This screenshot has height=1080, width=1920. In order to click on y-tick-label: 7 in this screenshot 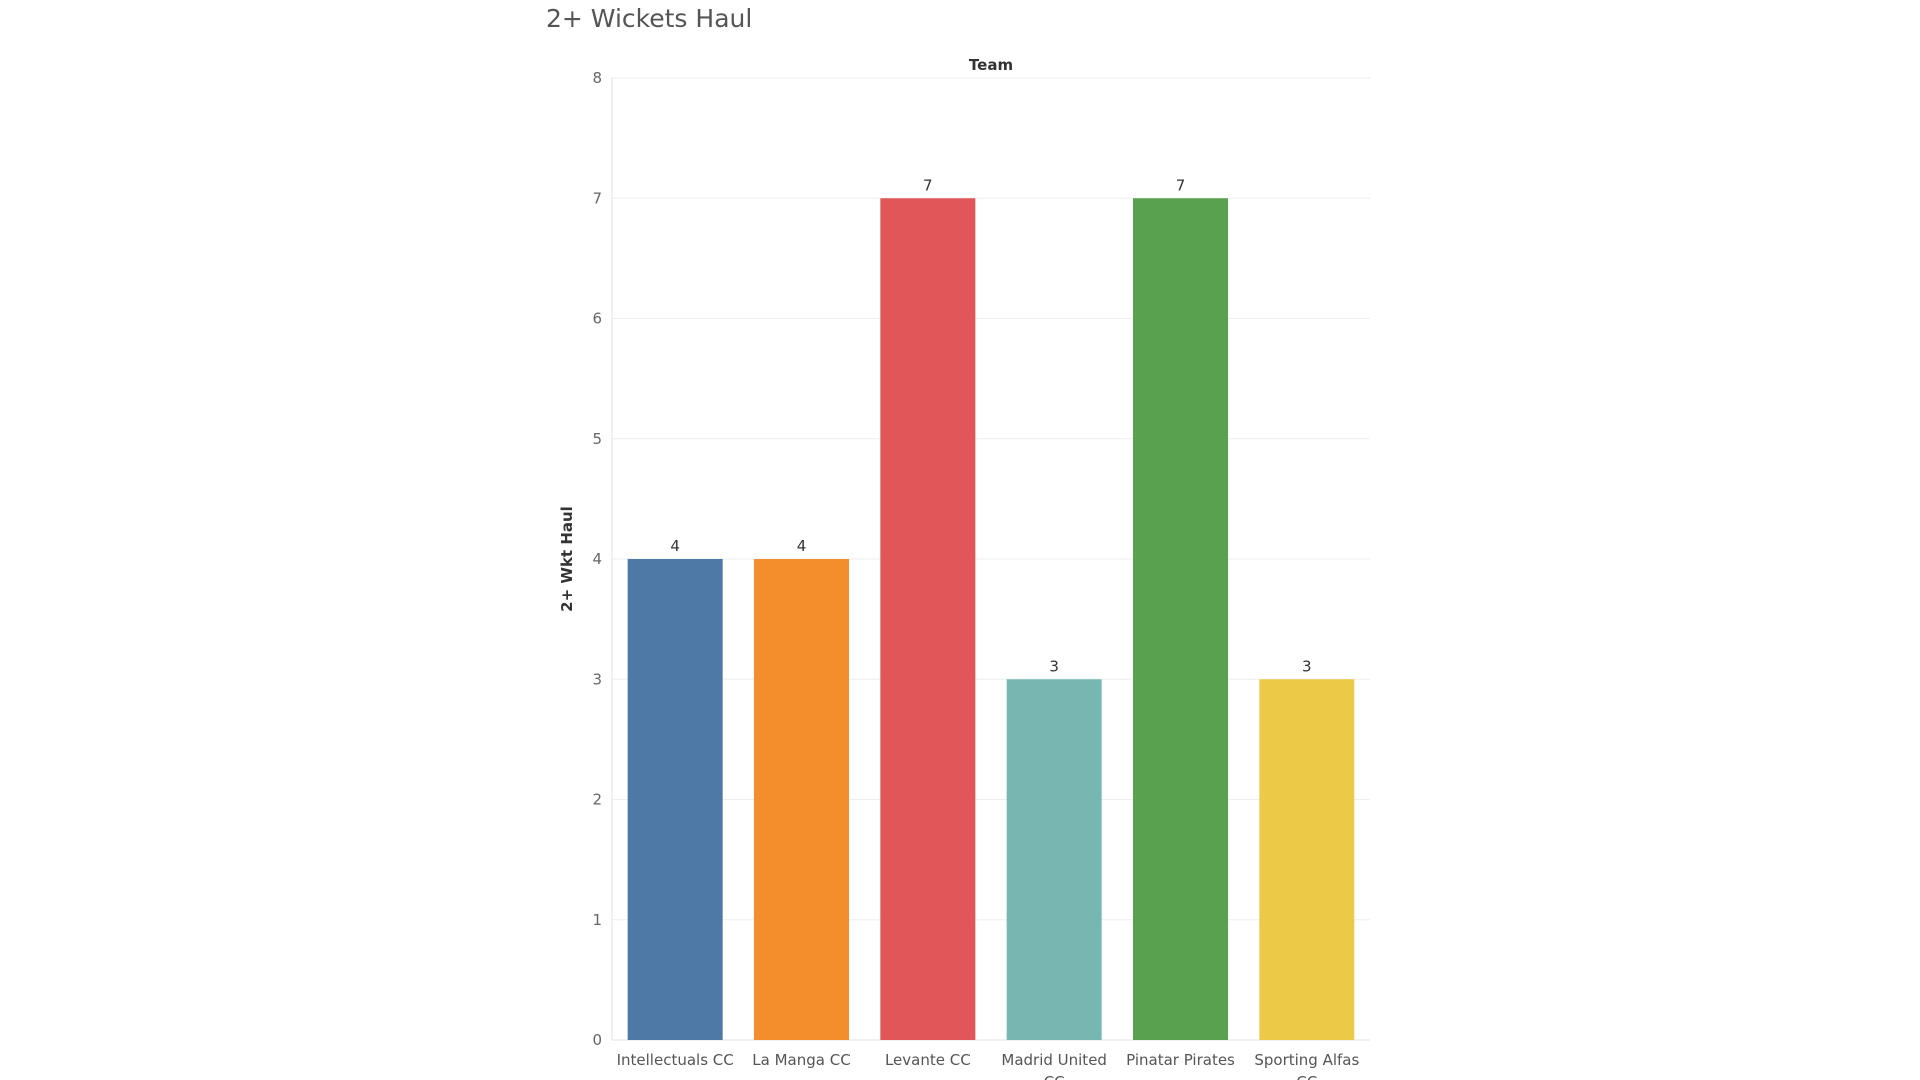, I will do `click(597, 198)`.